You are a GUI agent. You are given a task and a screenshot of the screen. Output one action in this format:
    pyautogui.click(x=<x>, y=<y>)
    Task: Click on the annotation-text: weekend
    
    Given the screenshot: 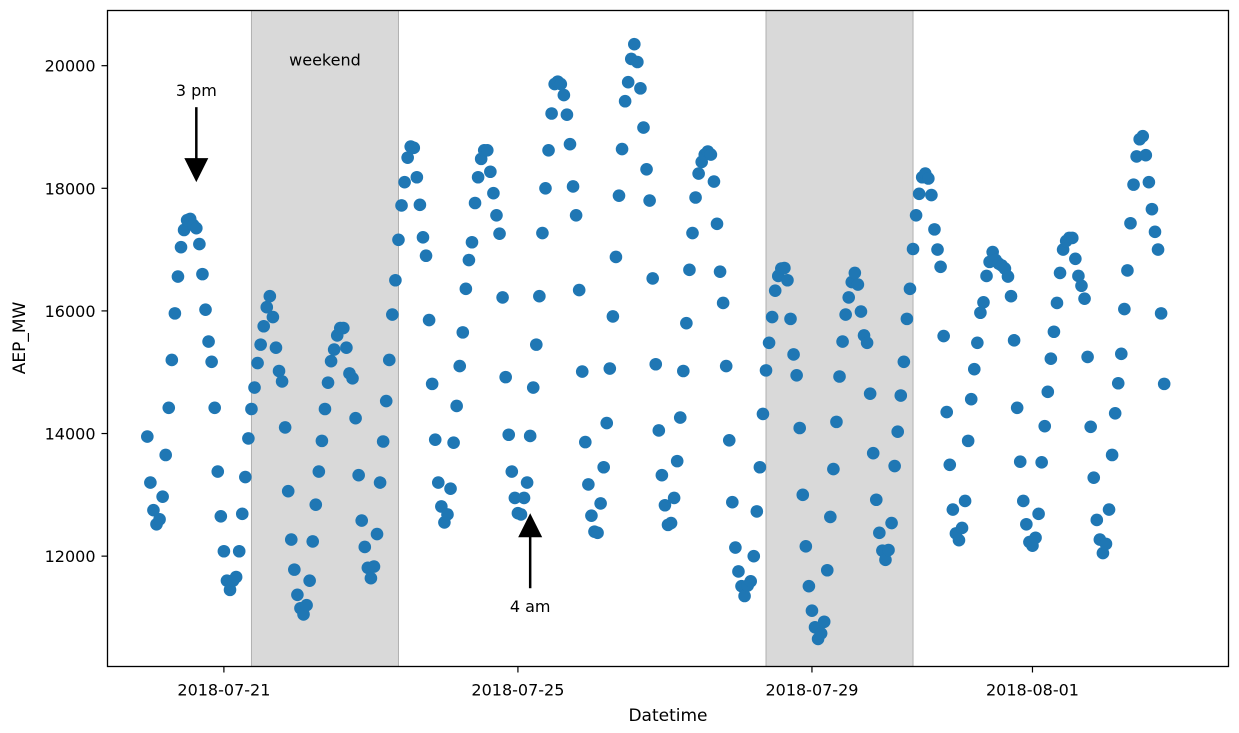 What is the action you would take?
    pyautogui.click(x=325, y=60)
    